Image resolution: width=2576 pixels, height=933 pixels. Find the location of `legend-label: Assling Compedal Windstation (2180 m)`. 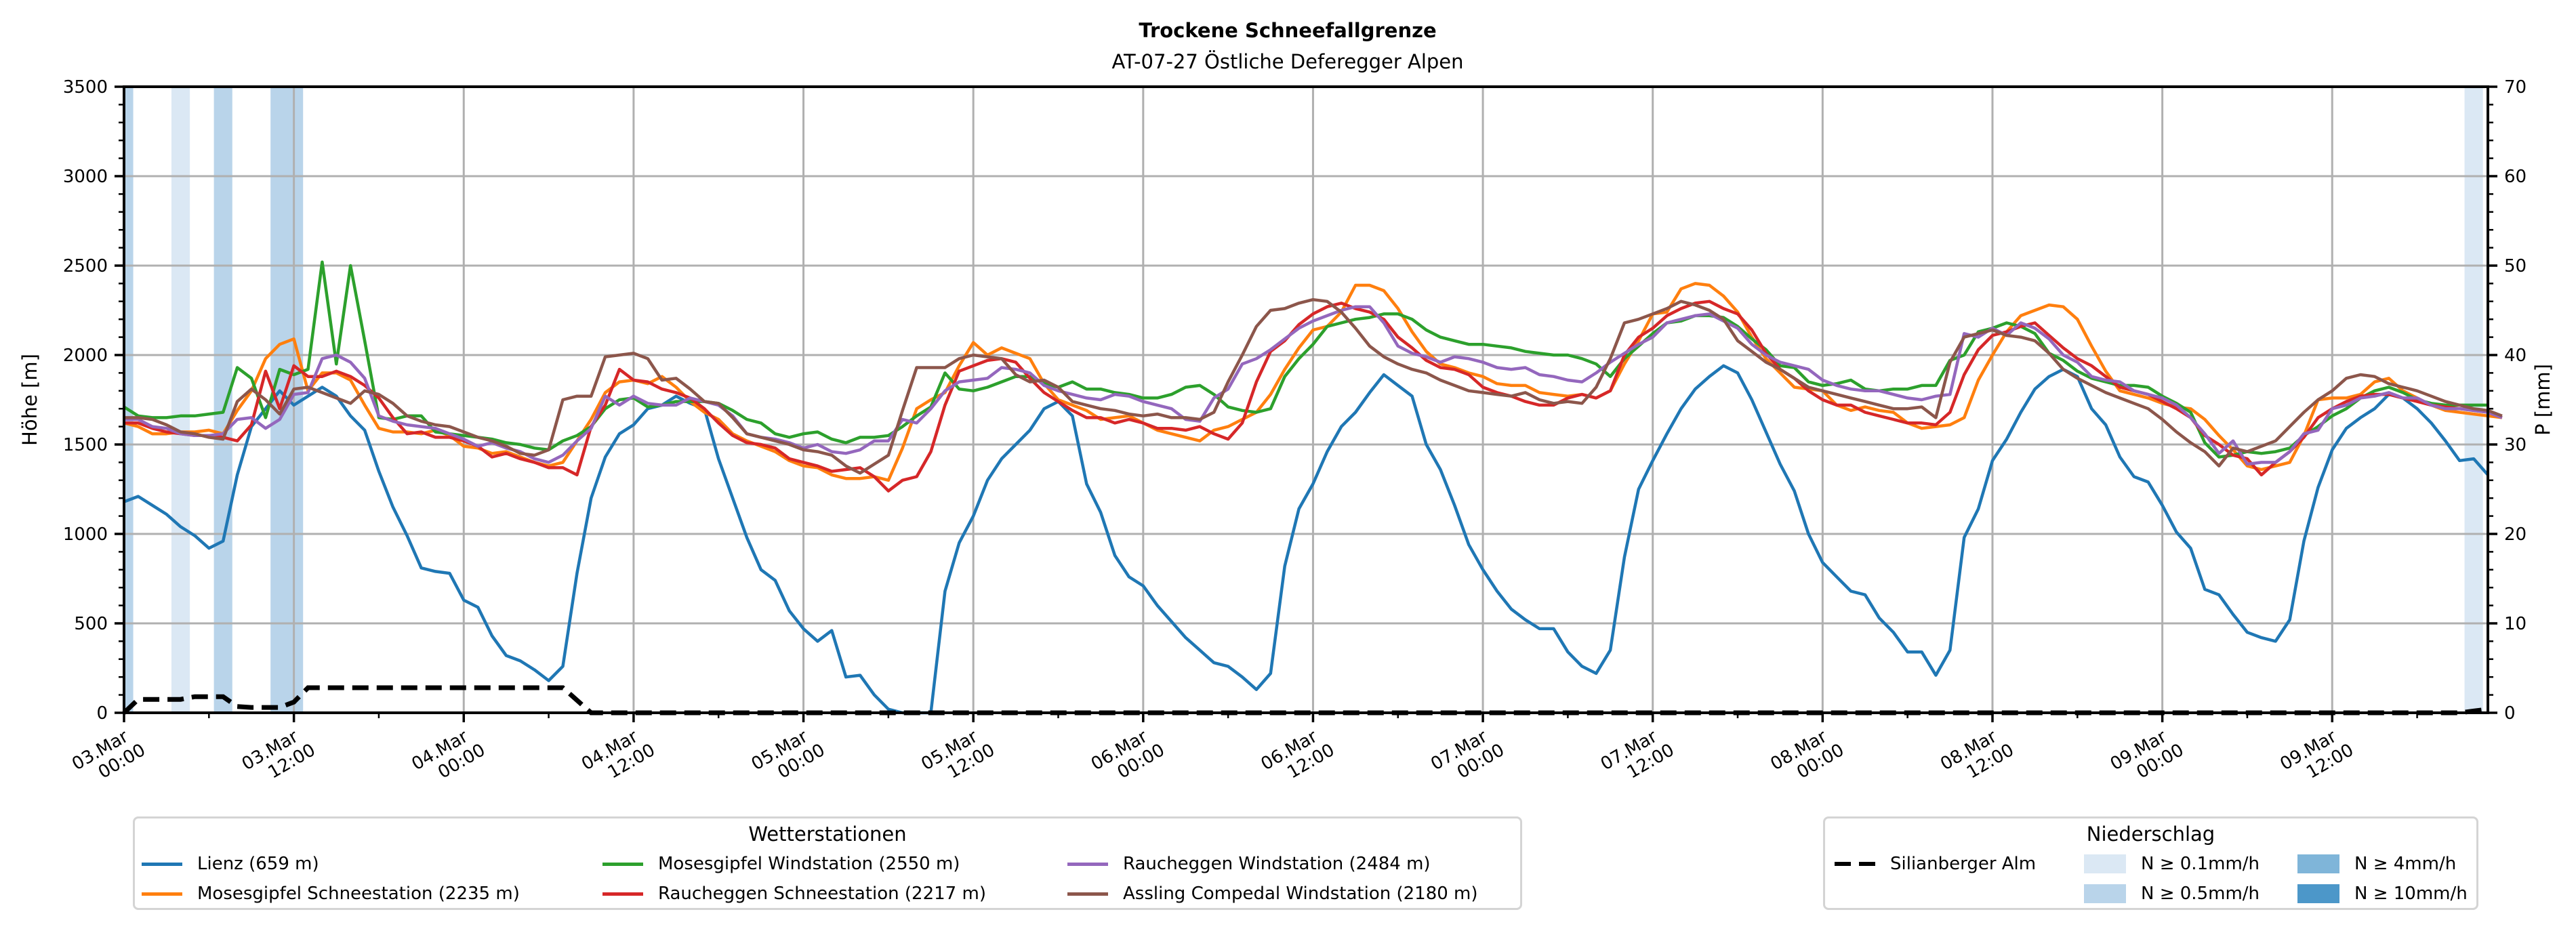

legend-label: Assling Compedal Windstation (2180 m) is located at coordinates (1301, 894).